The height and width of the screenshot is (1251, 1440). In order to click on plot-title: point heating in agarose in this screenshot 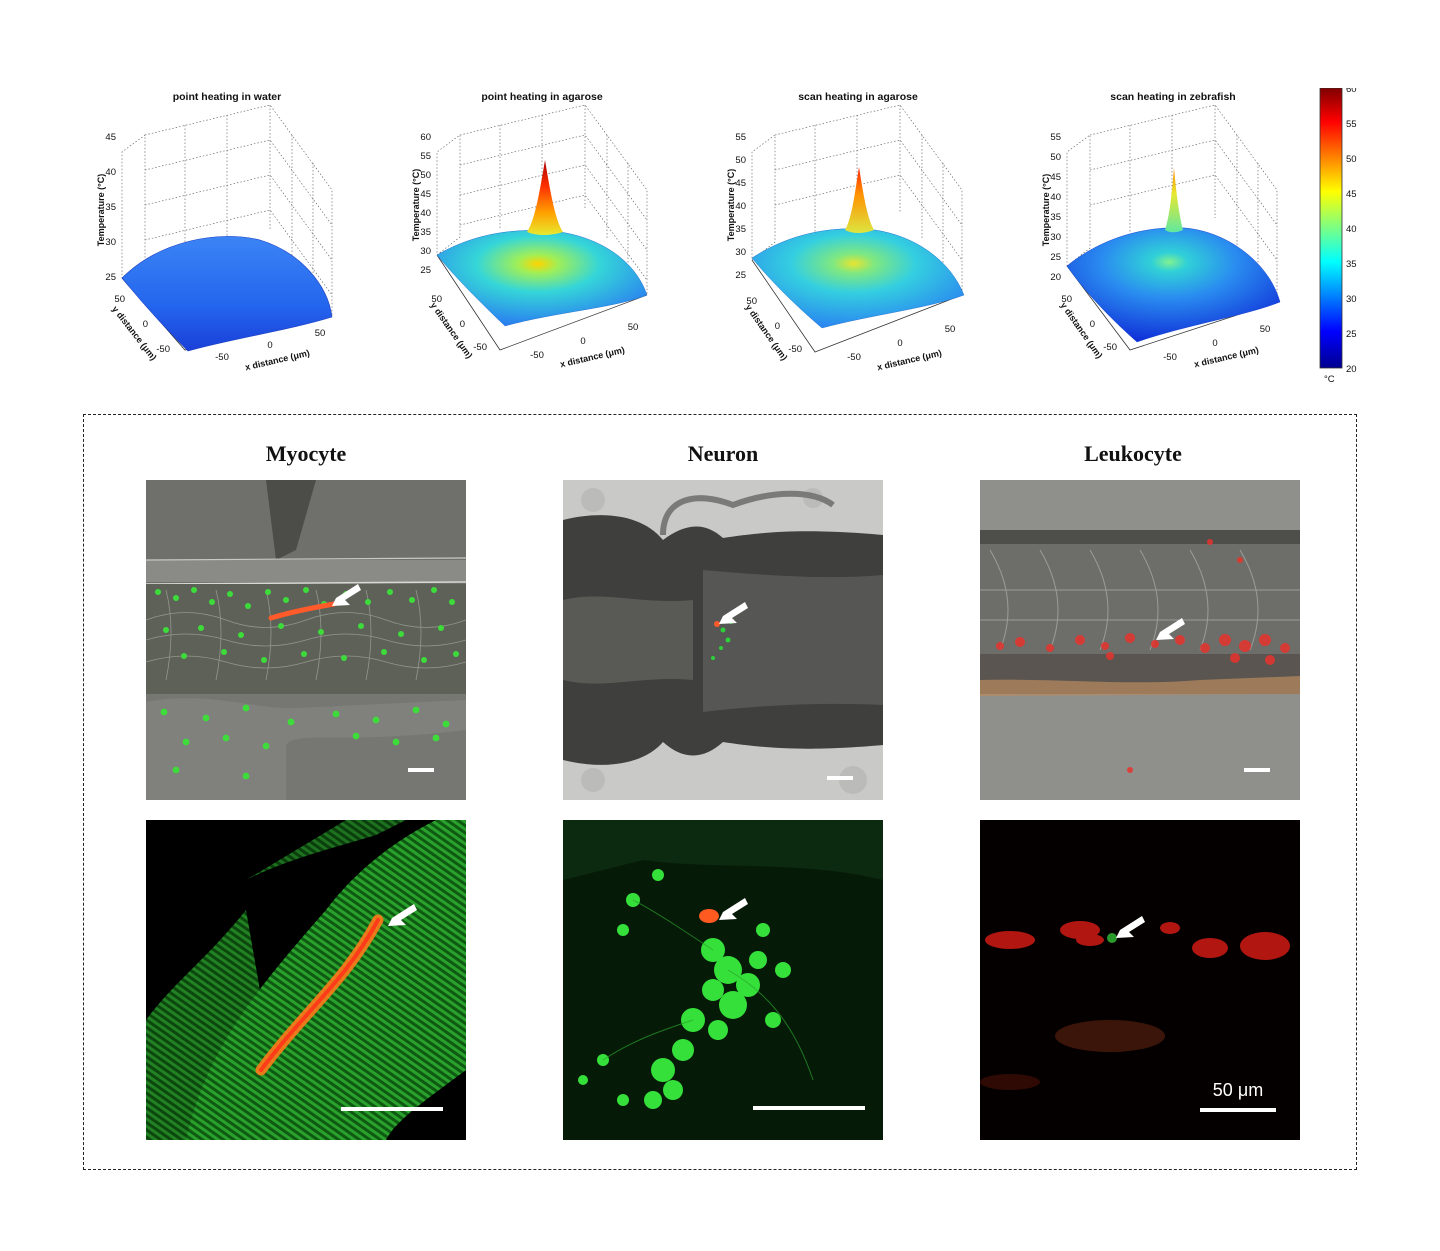, I will do `click(542, 97)`.